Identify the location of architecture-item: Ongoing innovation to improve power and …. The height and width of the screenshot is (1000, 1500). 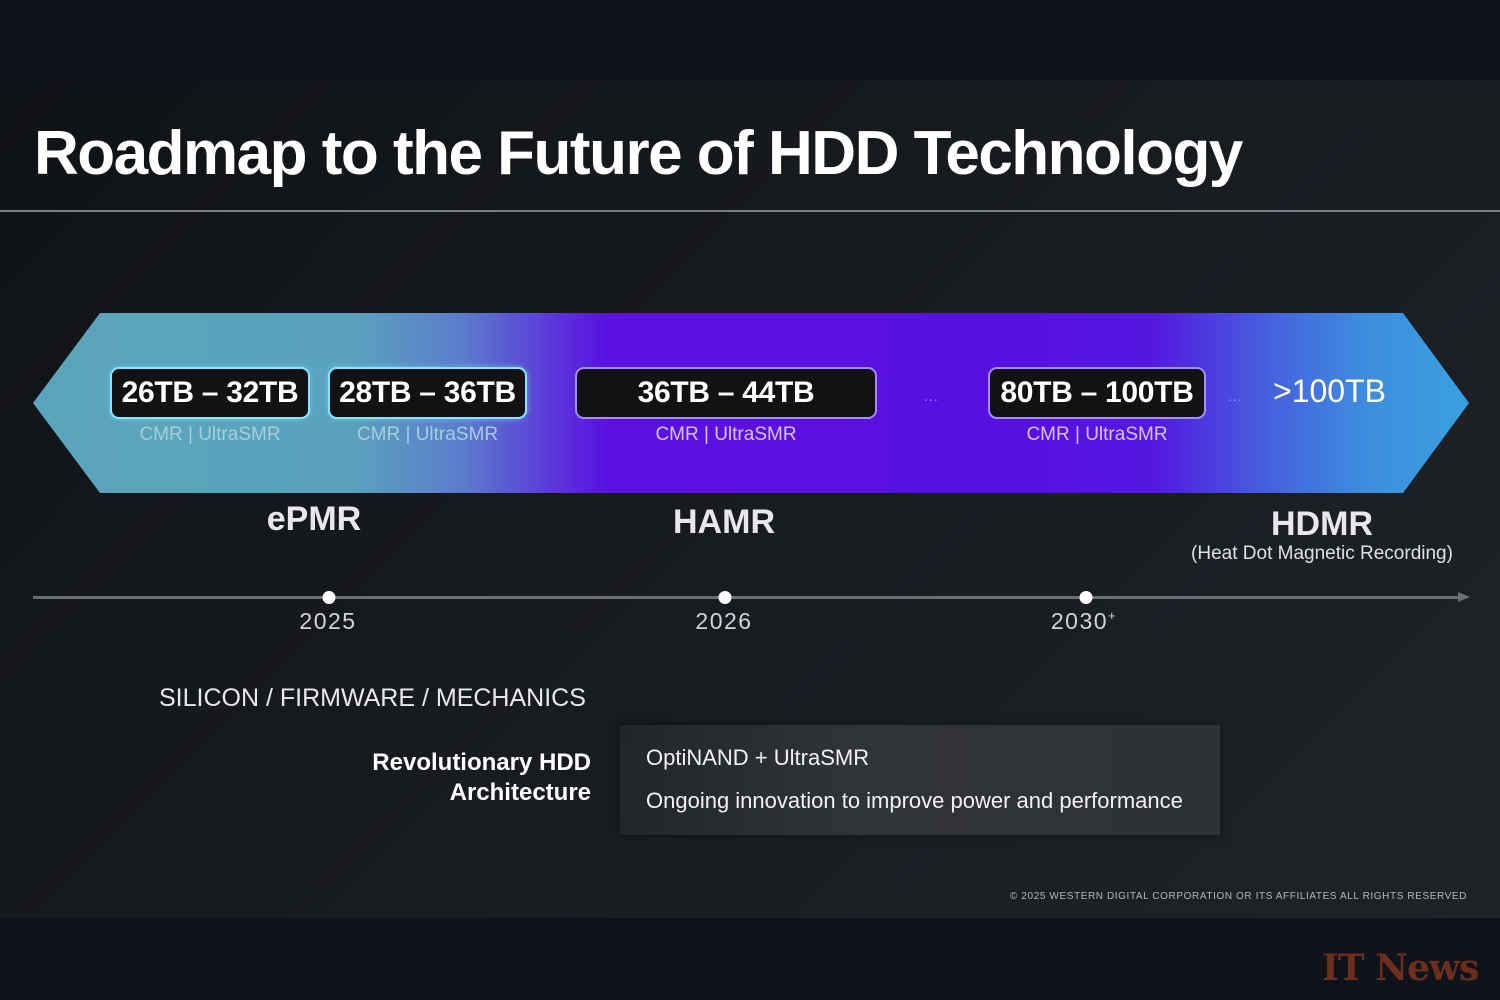
(914, 800).